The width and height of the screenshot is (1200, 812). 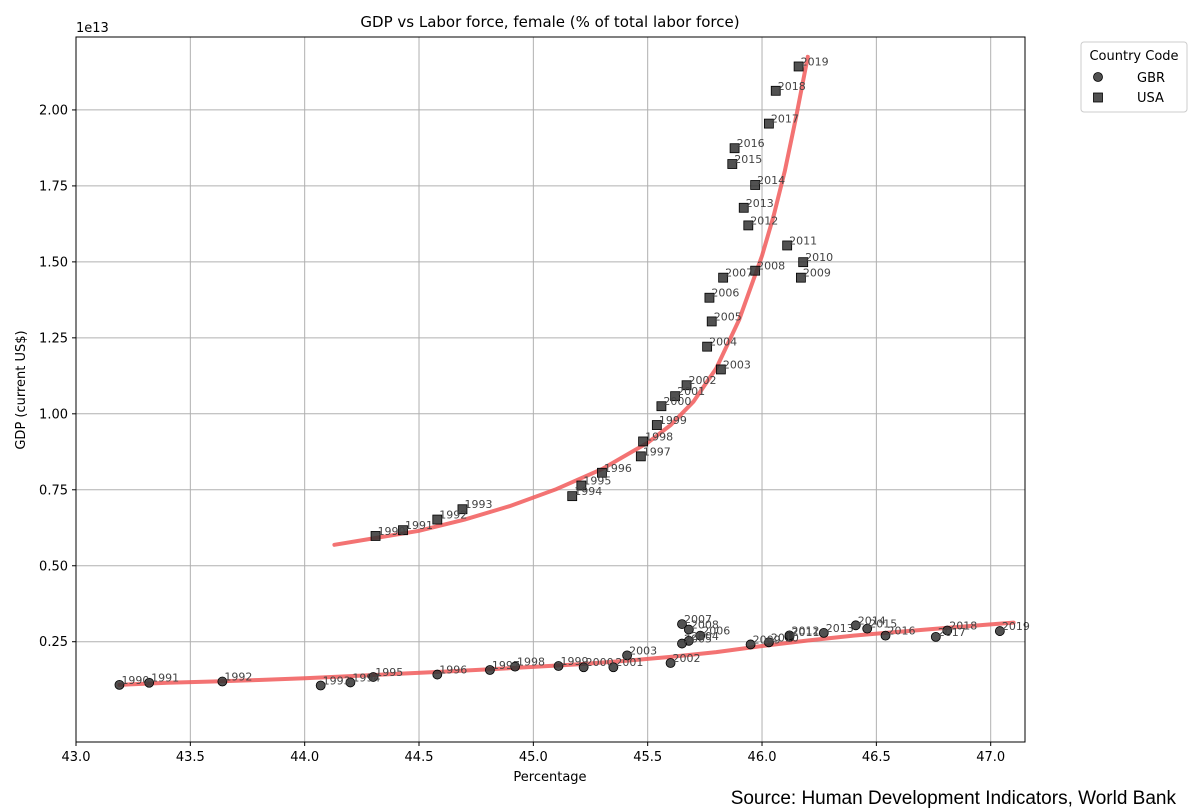 What do you see at coordinates (771, 266) in the screenshot?
I see `point-label-usa: 2008` at bounding box center [771, 266].